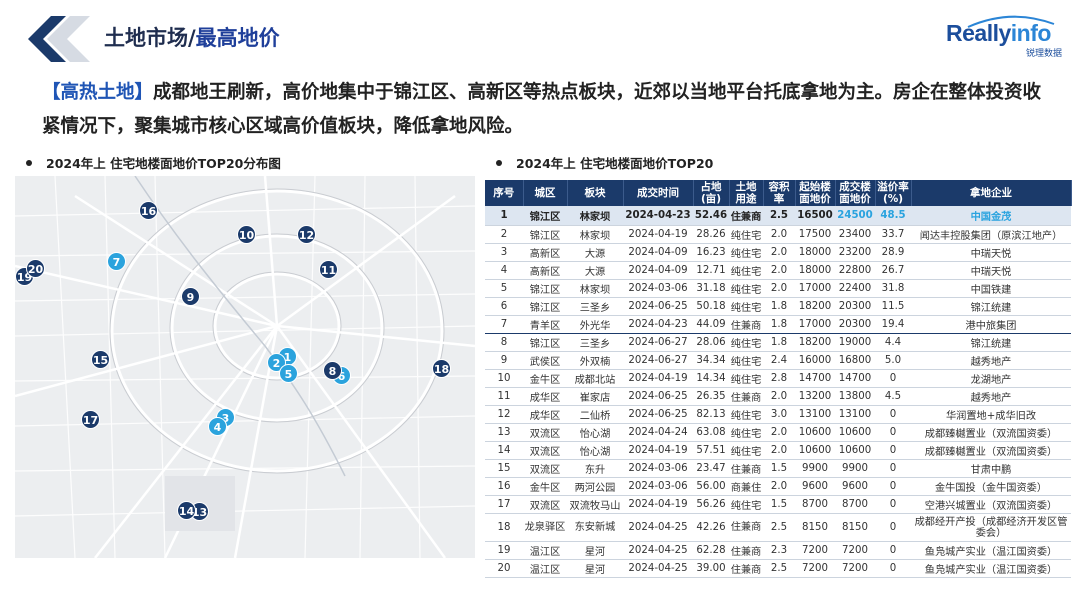 This screenshot has width=1080, height=608. I want to click on table-cell: 15, so click(504, 468).